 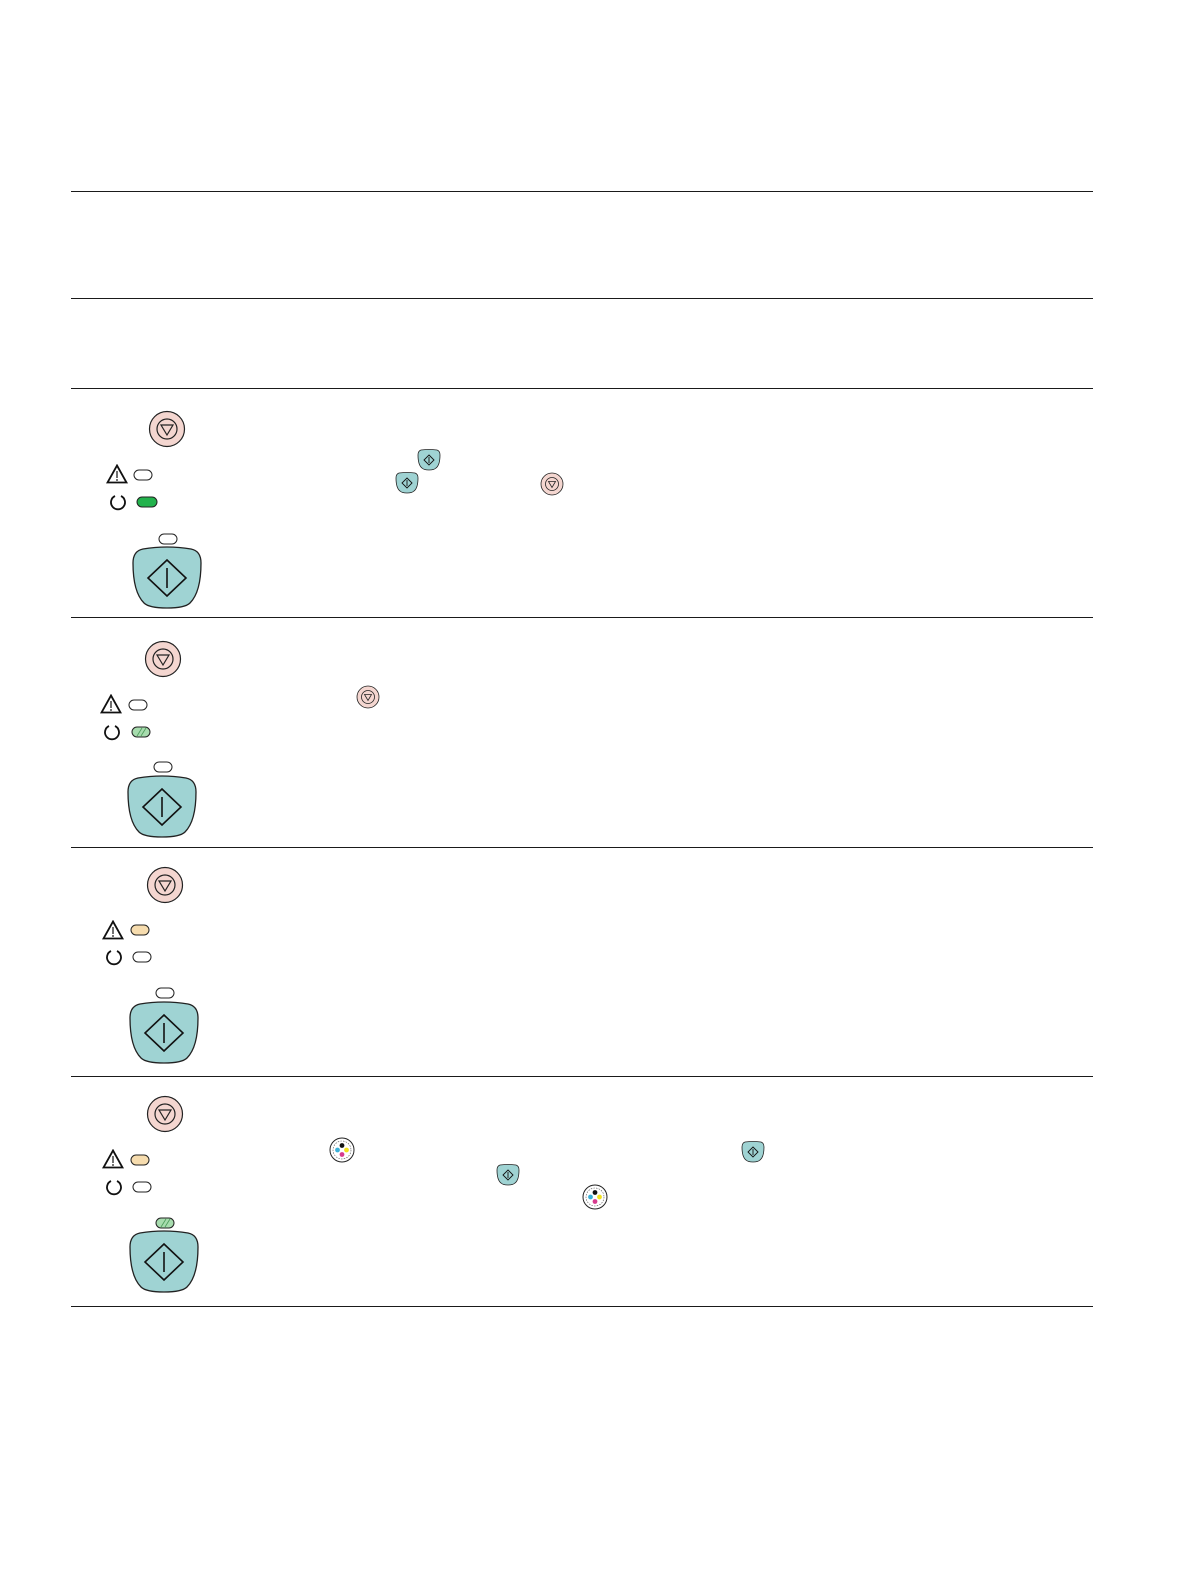 I want to click on table-header-rule, so click(x=582, y=298).